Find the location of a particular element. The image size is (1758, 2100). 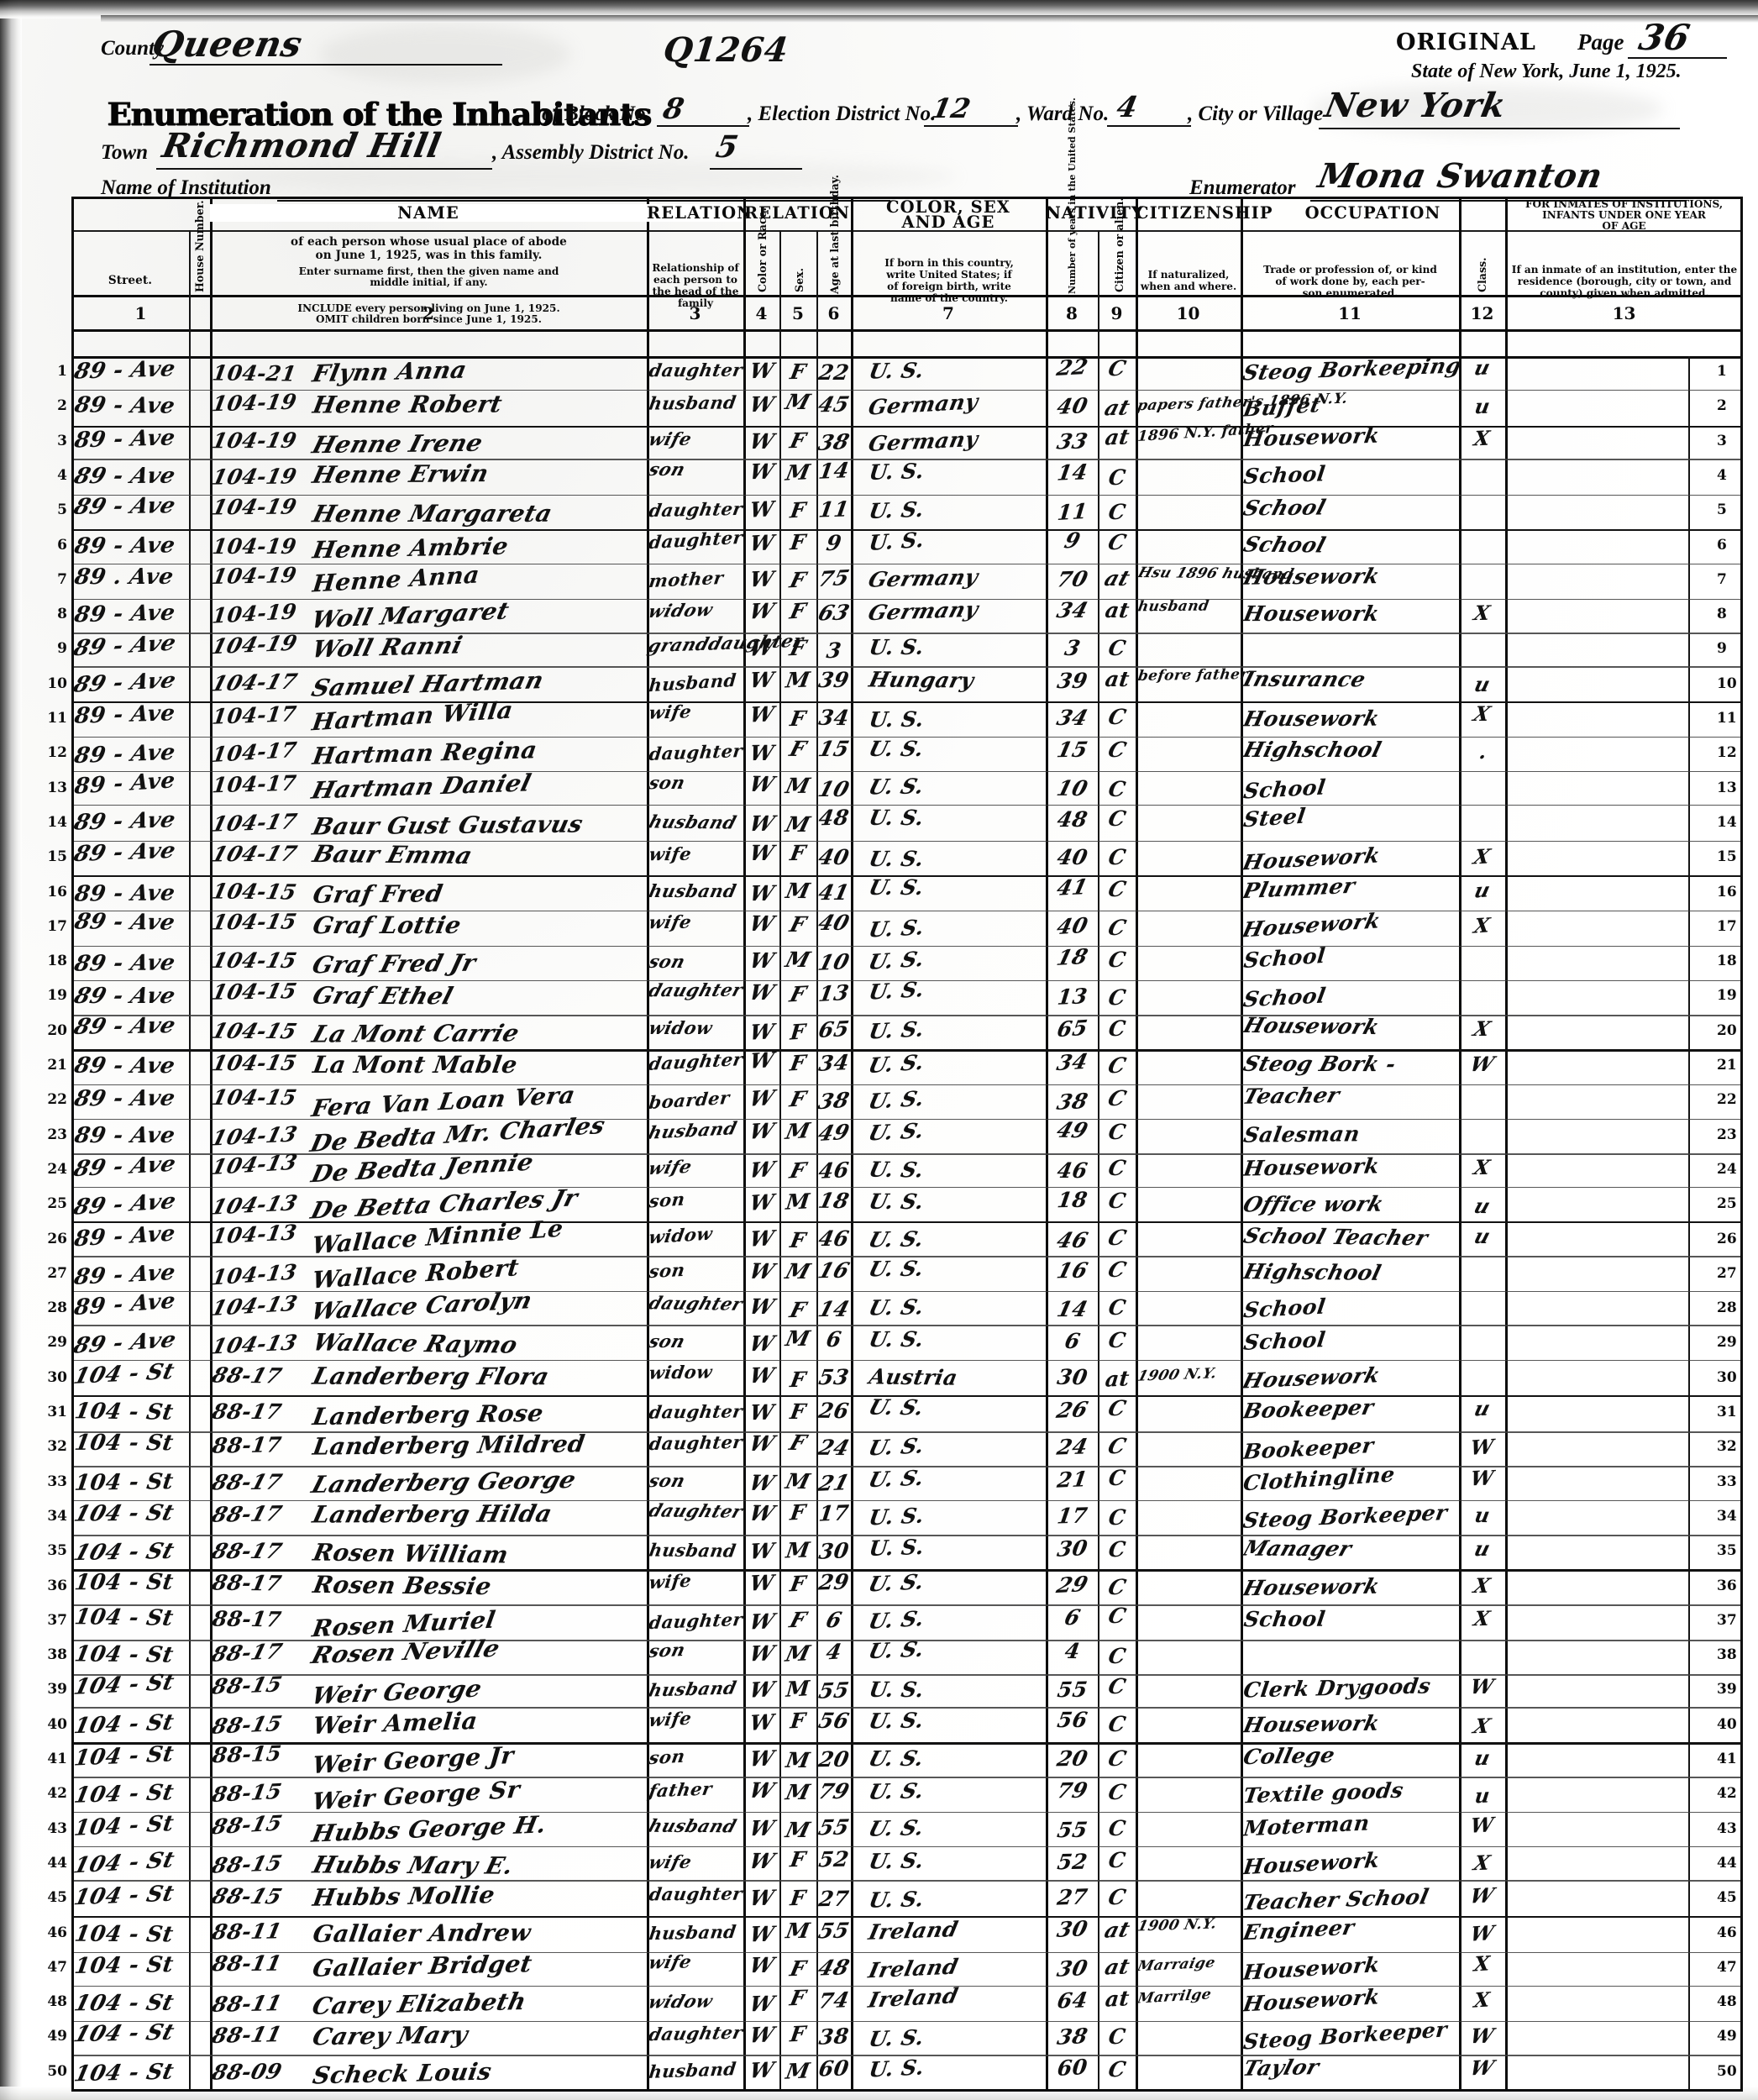

row-number-left: 9 is located at coordinates (62, 649).